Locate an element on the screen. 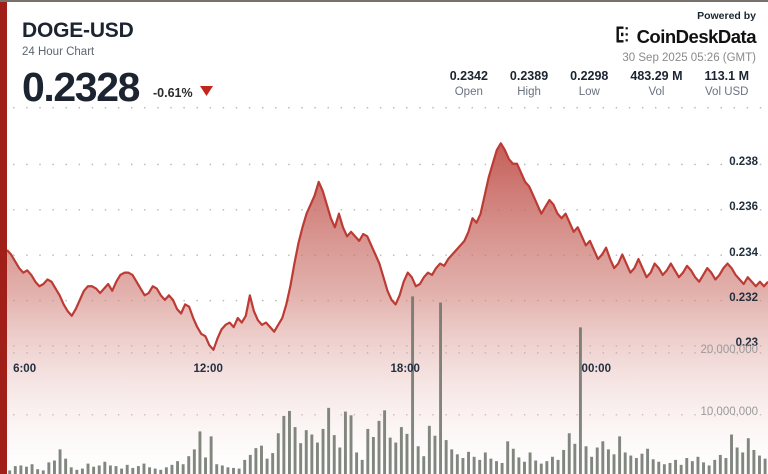 Image resolution: width=768 pixels, height=474 pixels. time-axis-tick: 18:00 is located at coordinates (405, 369).